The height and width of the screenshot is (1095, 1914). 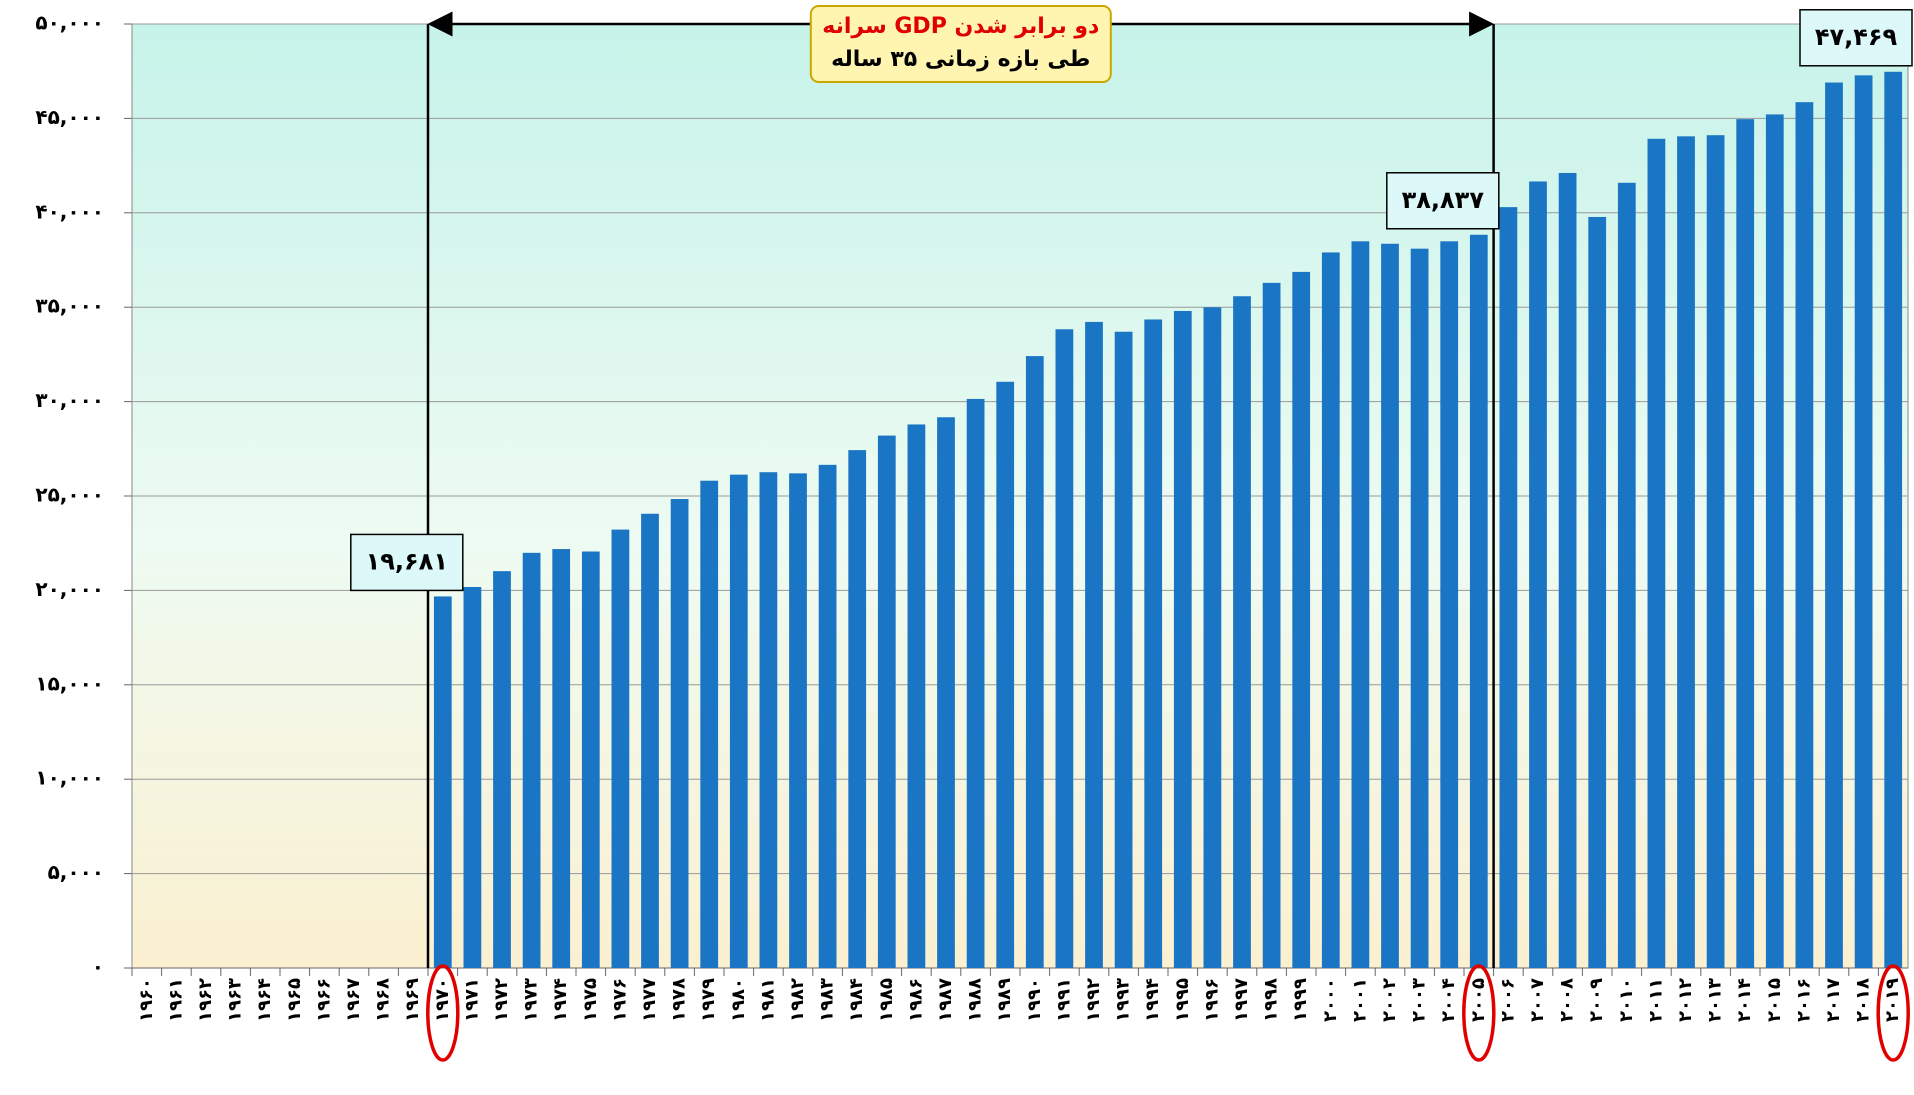 I want to click on value-label: ۴۷,۴۶۹, so click(x=1856, y=37).